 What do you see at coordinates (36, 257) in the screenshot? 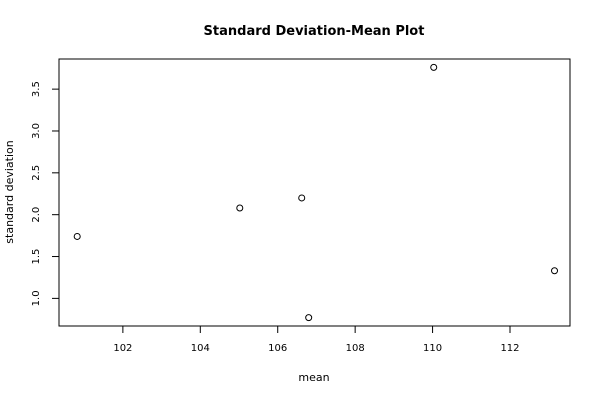
I see `y-tick-label: 1.5` at bounding box center [36, 257].